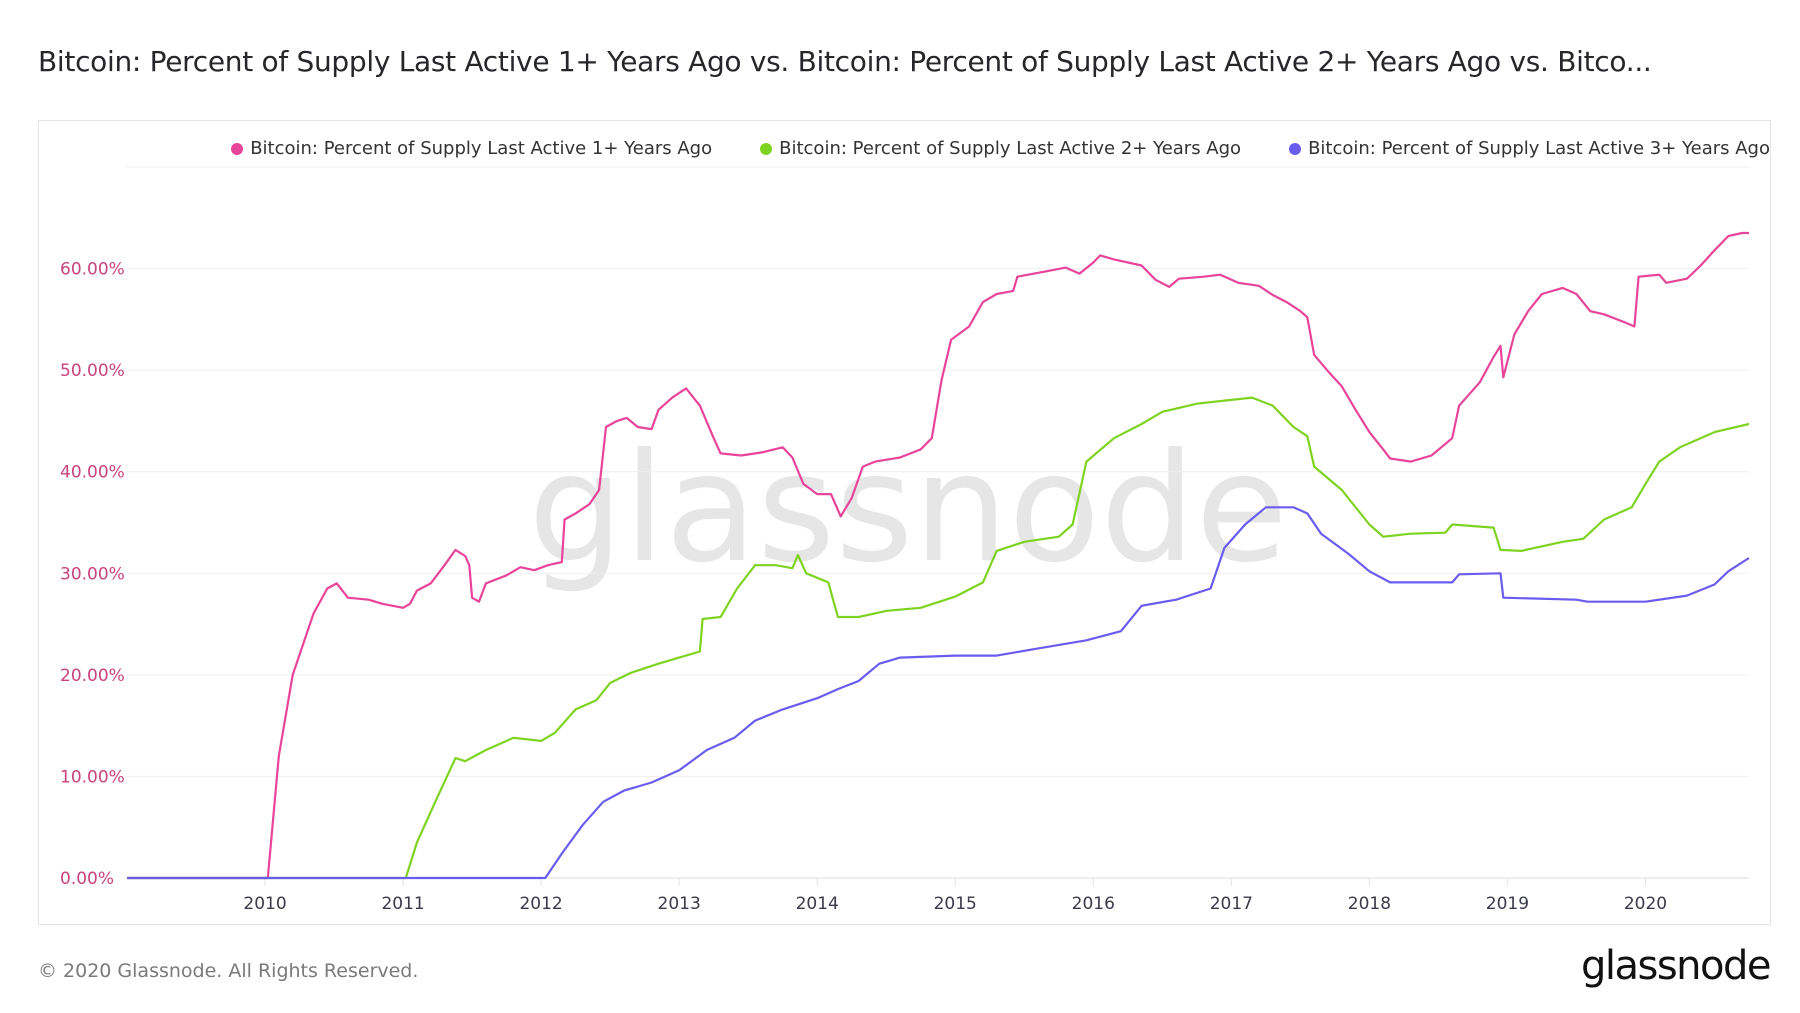 This screenshot has width=1800, height=1013. I want to click on x-tick-label: 2014, so click(817, 904).